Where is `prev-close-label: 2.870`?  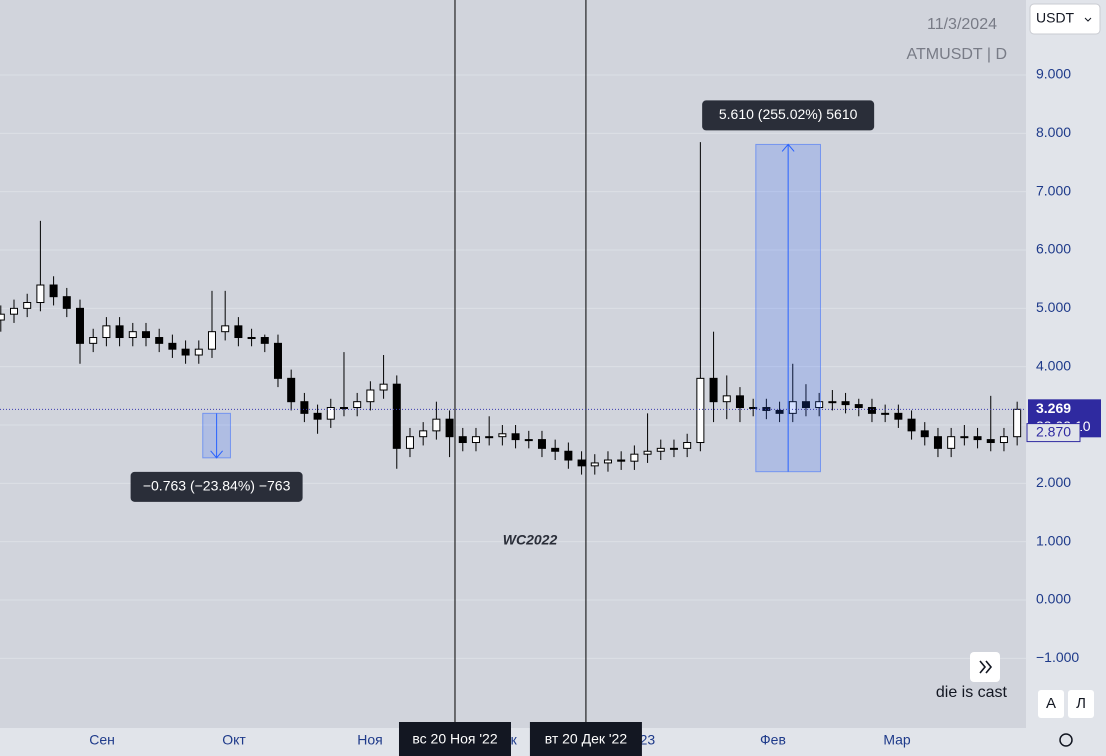 prev-close-label: 2.870 is located at coordinates (1053, 431).